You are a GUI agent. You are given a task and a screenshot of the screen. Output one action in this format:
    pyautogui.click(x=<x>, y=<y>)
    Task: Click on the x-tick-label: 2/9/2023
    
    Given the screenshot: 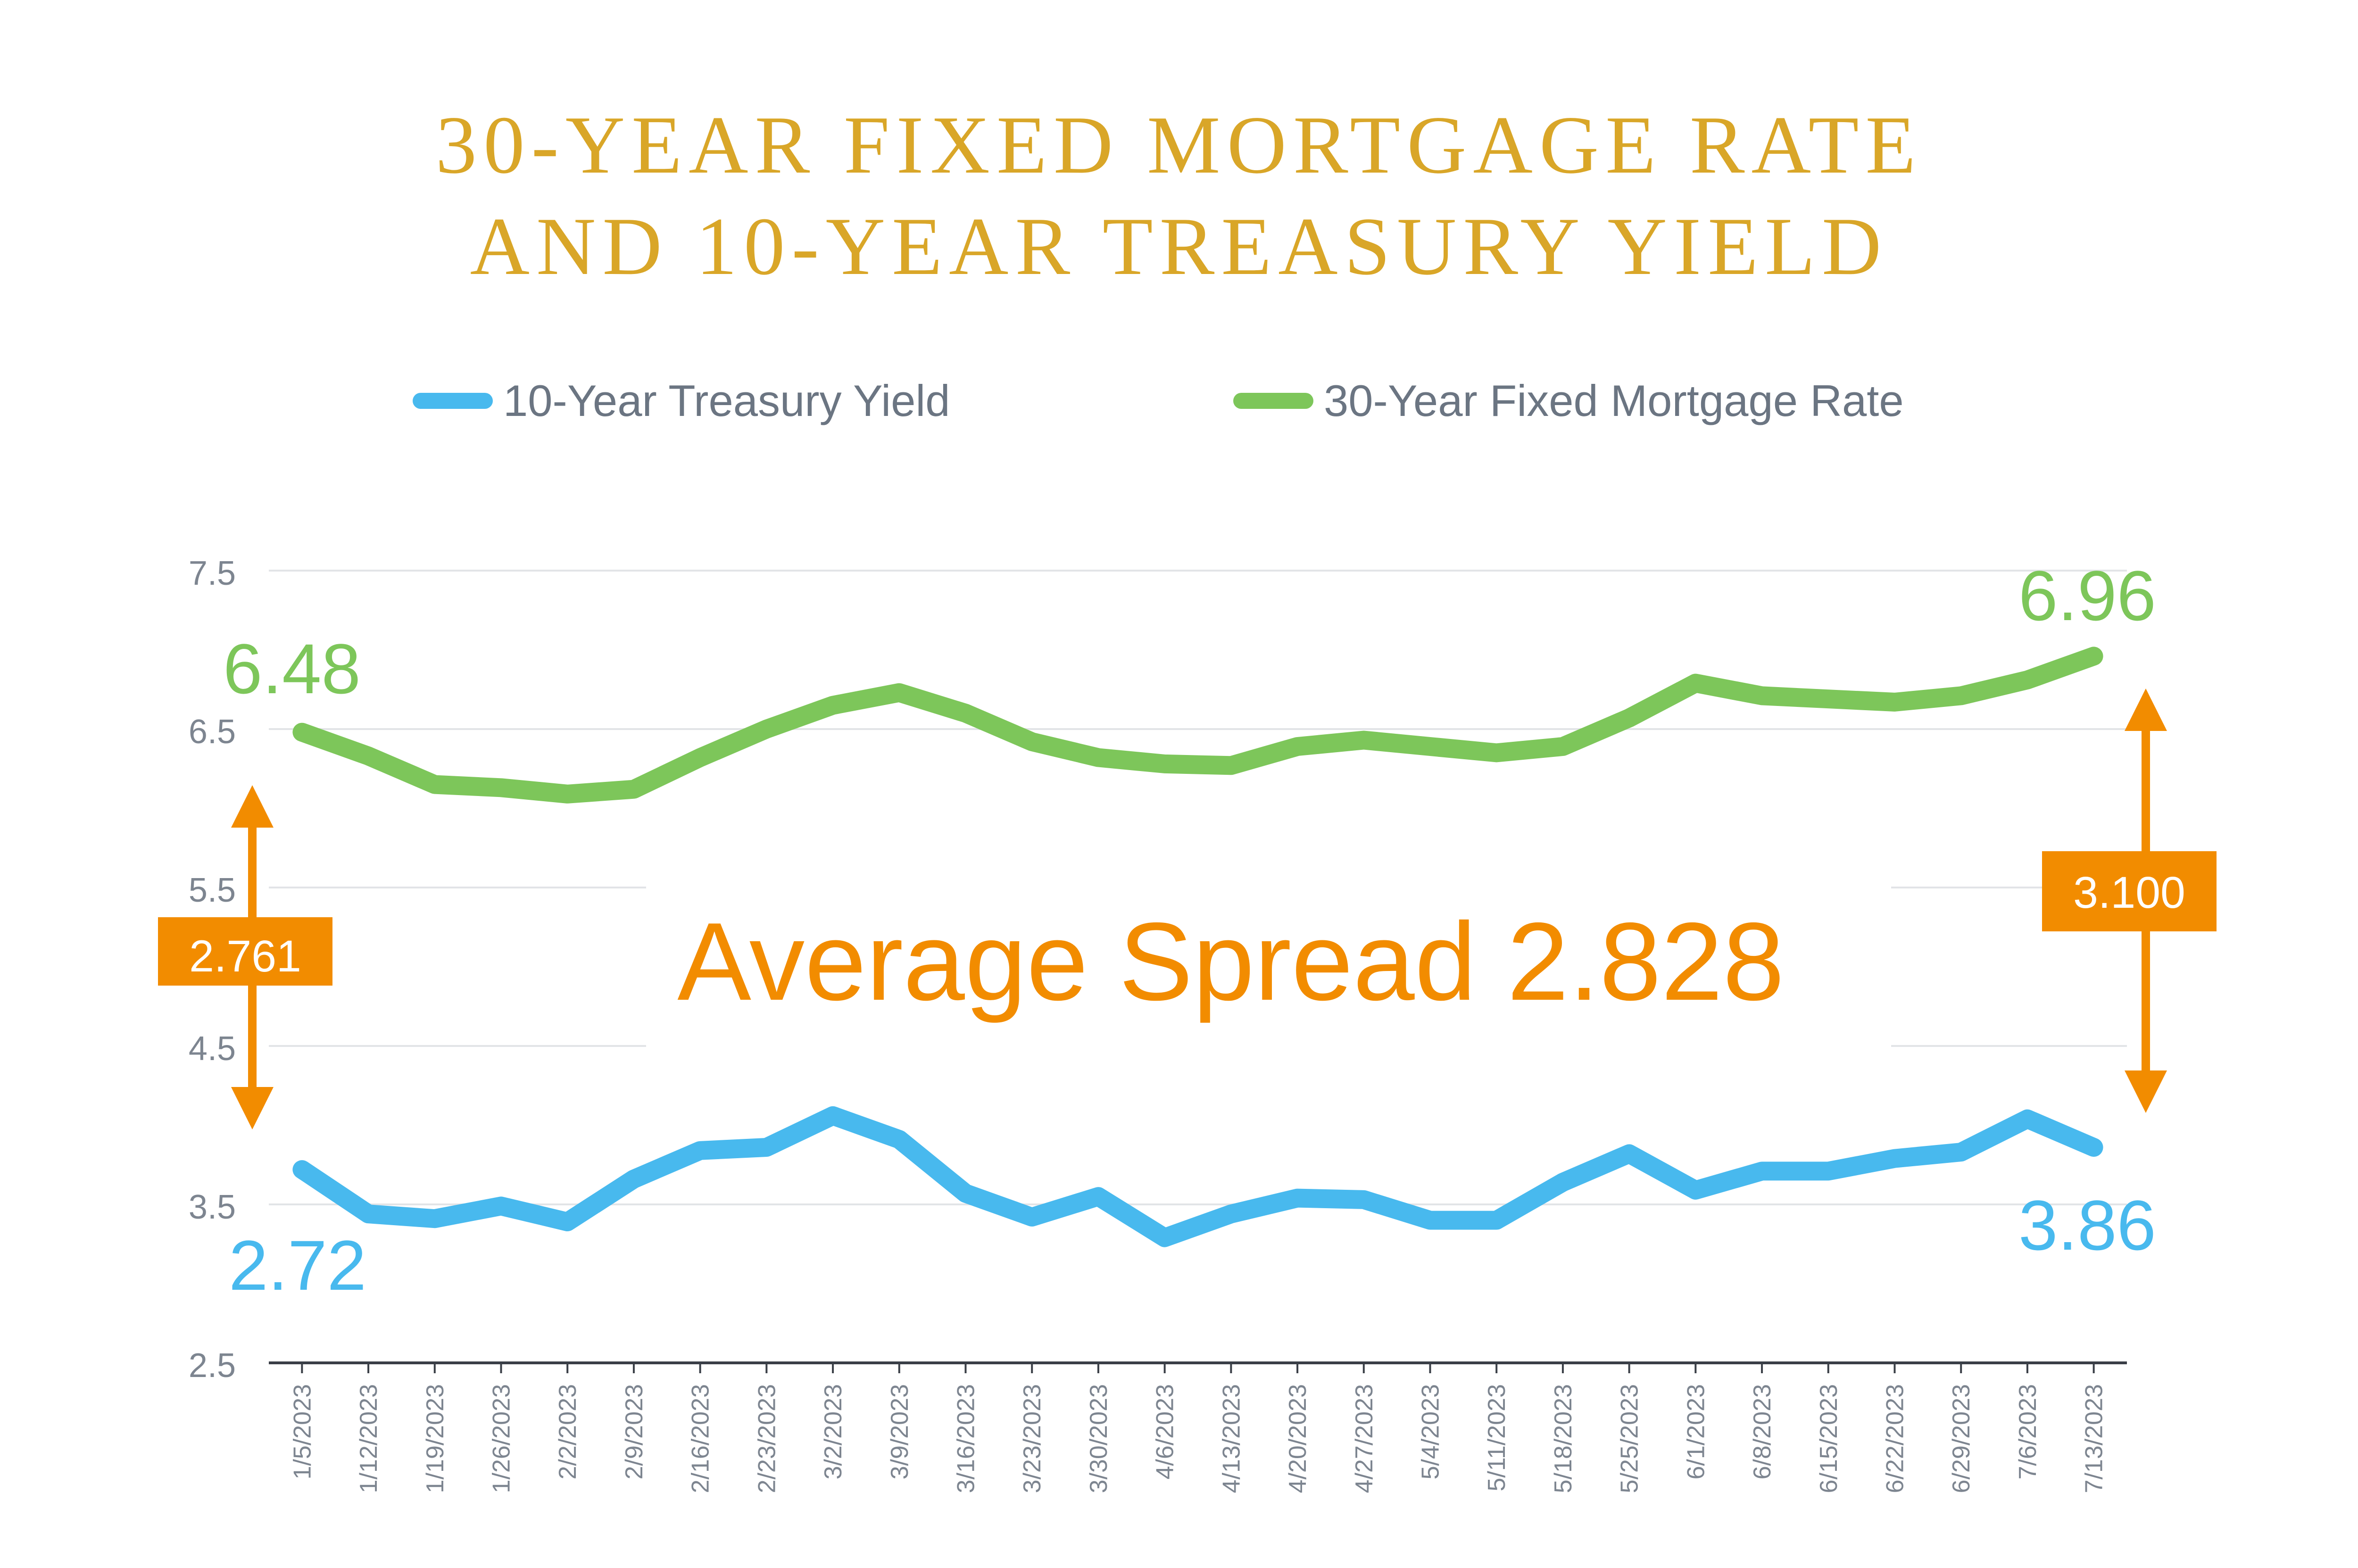 What is the action you would take?
    pyautogui.click(x=634, y=1431)
    